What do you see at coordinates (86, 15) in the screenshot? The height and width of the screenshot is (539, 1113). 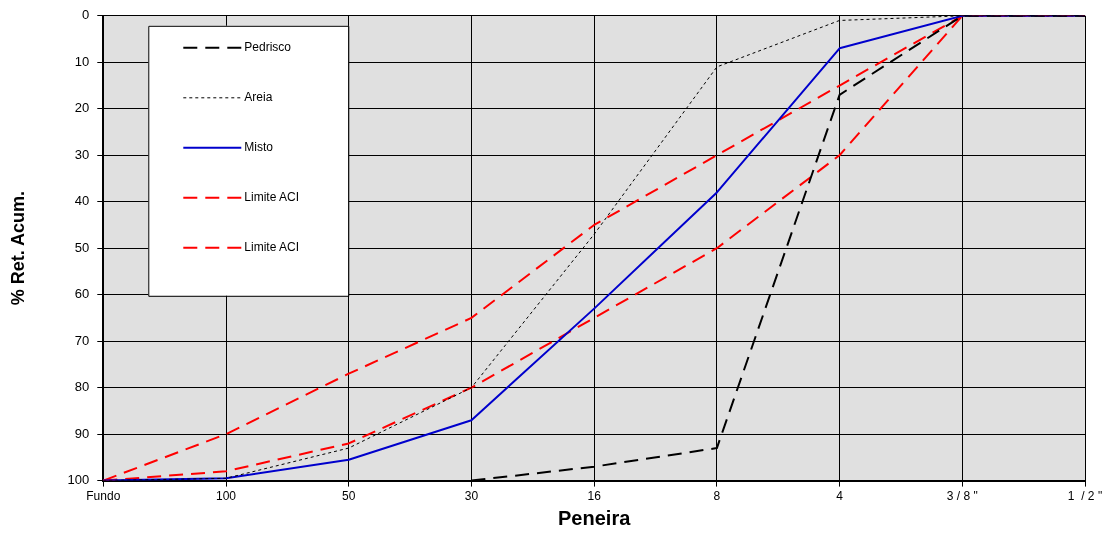 I see `y-tick-label: 0` at bounding box center [86, 15].